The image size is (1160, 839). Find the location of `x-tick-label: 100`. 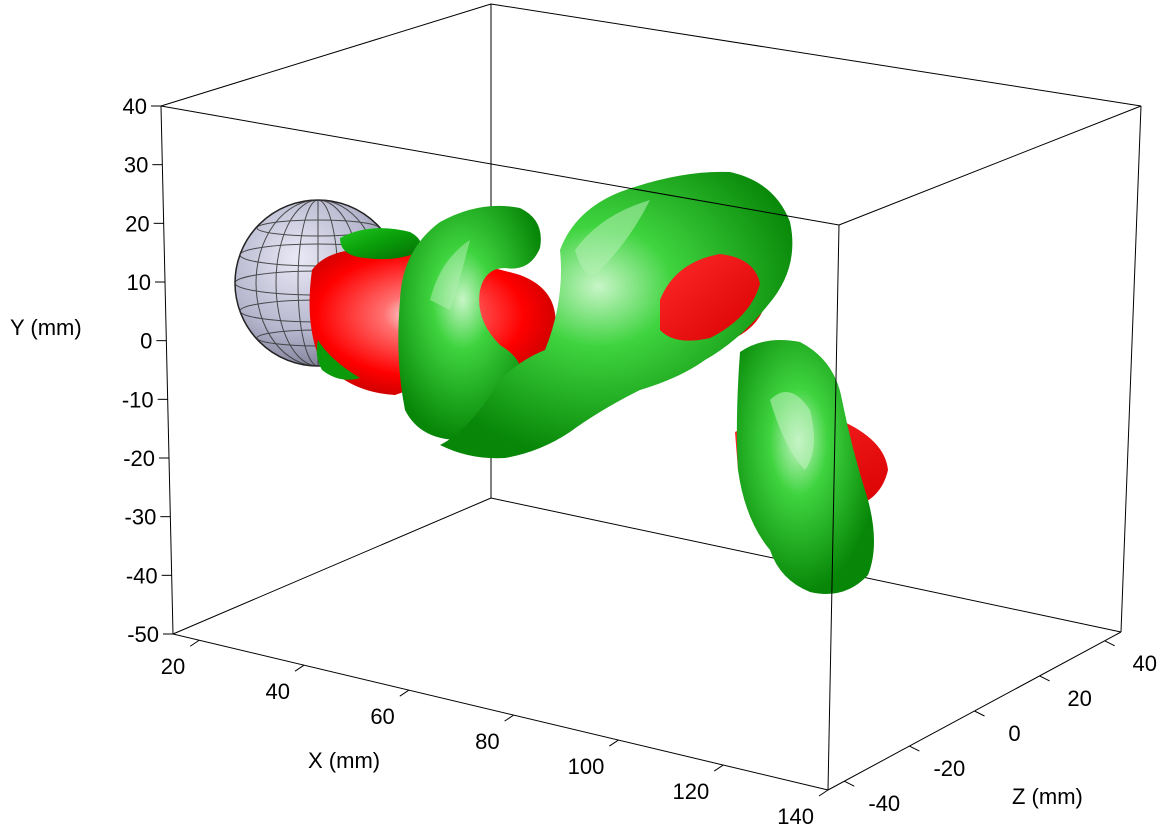

x-tick-label: 100 is located at coordinates (586, 766).